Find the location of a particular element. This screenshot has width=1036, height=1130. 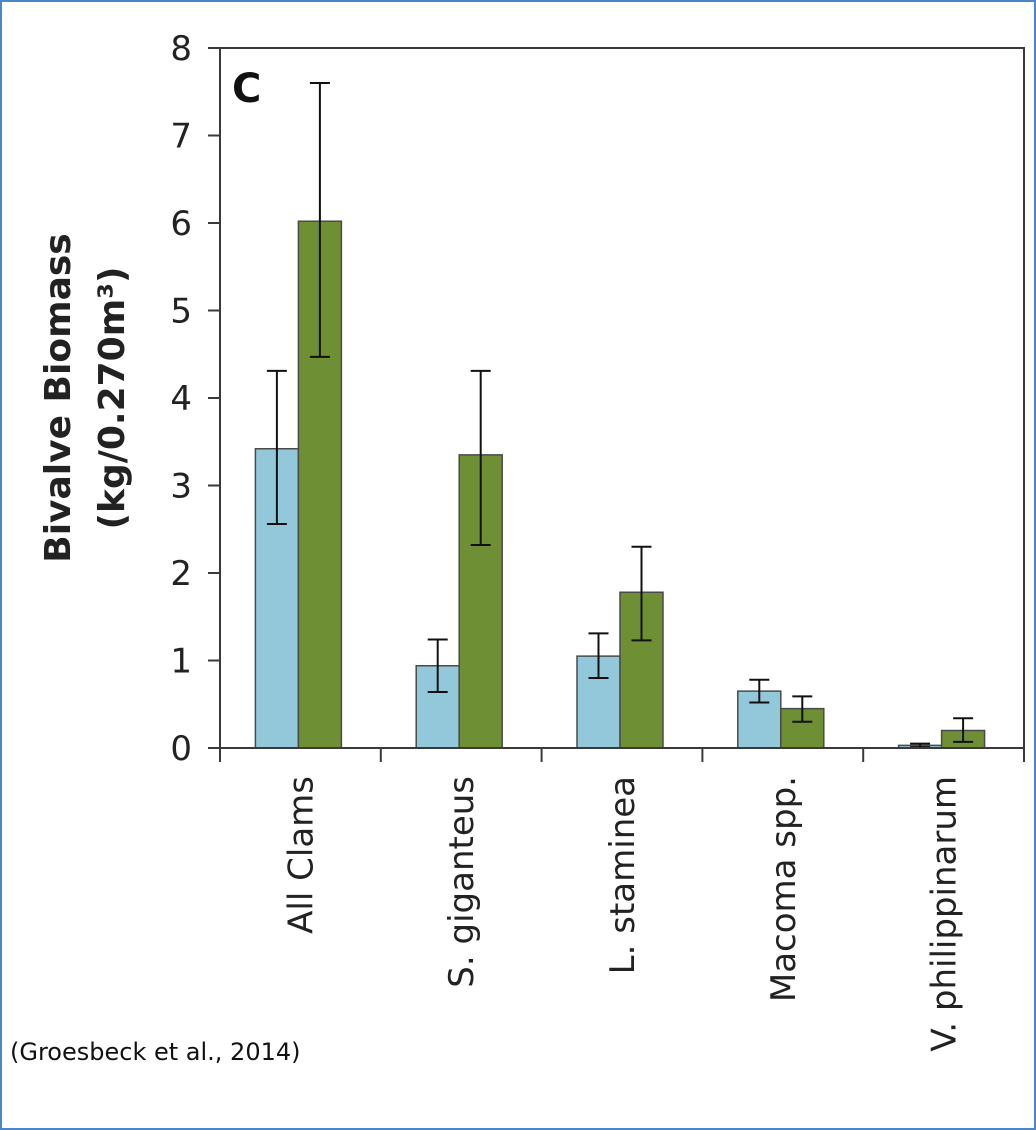

y-tick-label: 8 is located at coordinates (181, 49).